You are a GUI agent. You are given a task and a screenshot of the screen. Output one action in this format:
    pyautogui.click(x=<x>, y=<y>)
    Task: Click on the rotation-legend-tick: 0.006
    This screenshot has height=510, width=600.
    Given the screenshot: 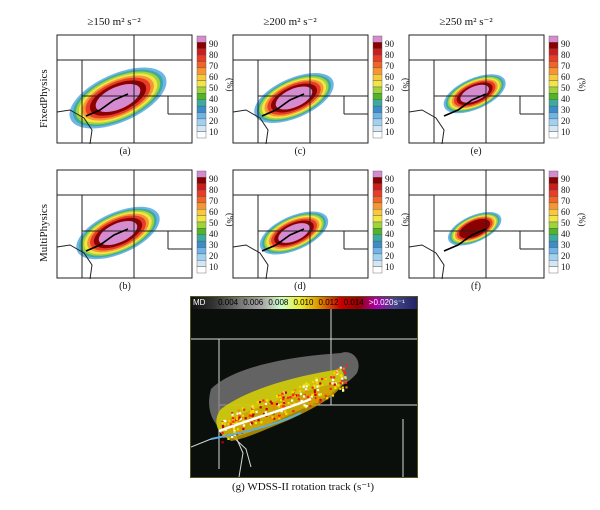 What is the action you would take?
    pyautogui.click(x=253, y=302)
    